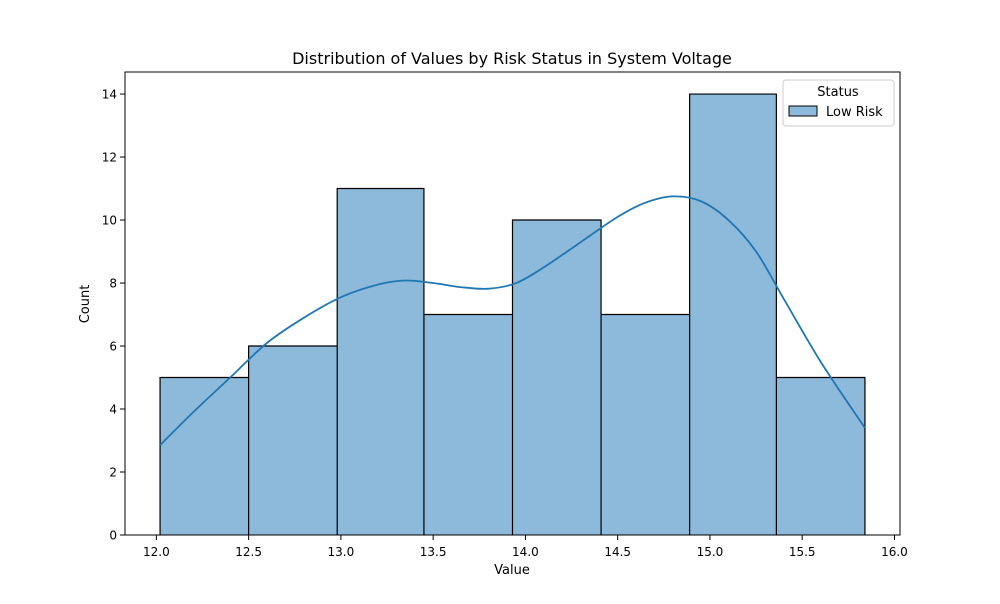 The image size is (1000, 604). I want to click on x-tick-label: 12.0, so click(156, 552).